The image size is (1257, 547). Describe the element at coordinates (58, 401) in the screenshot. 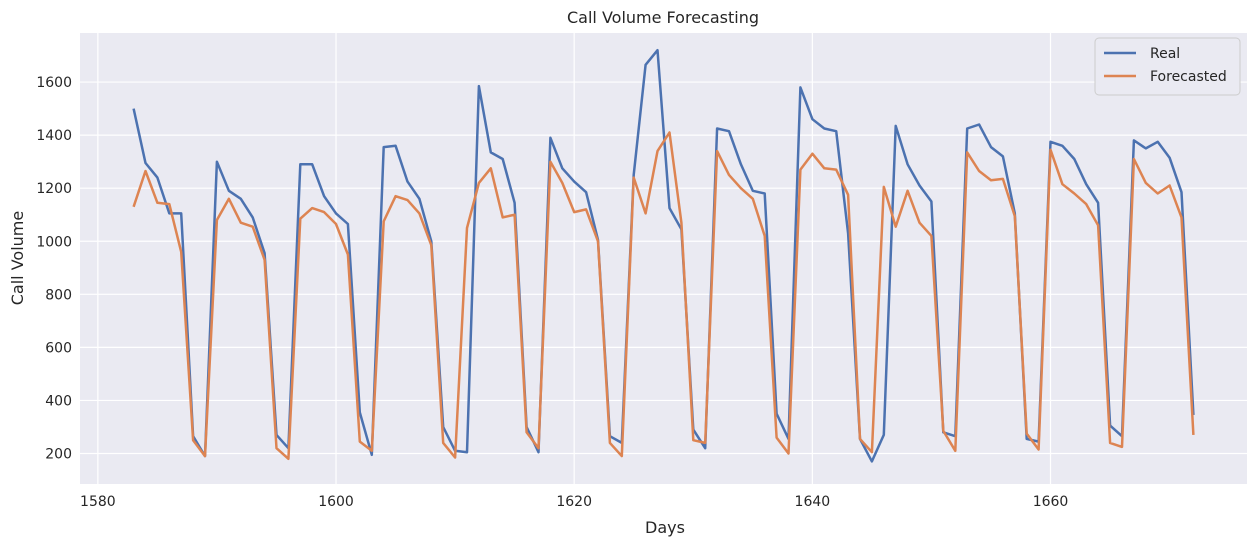

I see `y-tick-label: 400` at that location.